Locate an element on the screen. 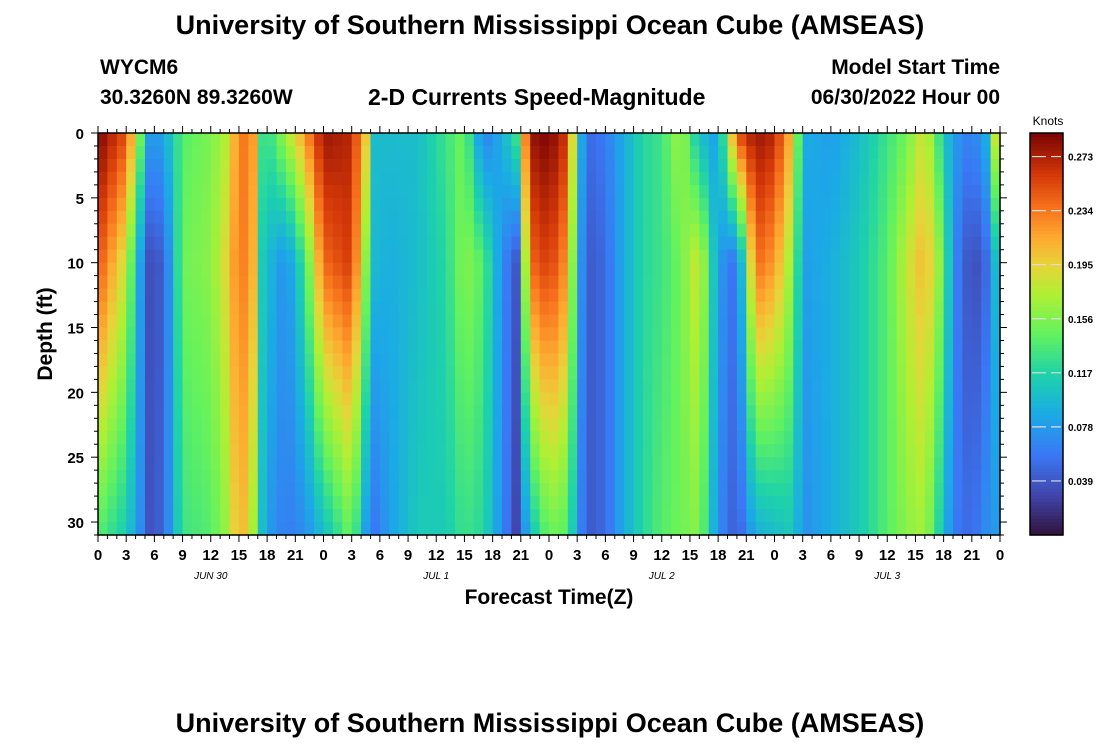 The image size is (1100, 750). colorbar-segment is located at coordinates (1046, 423).